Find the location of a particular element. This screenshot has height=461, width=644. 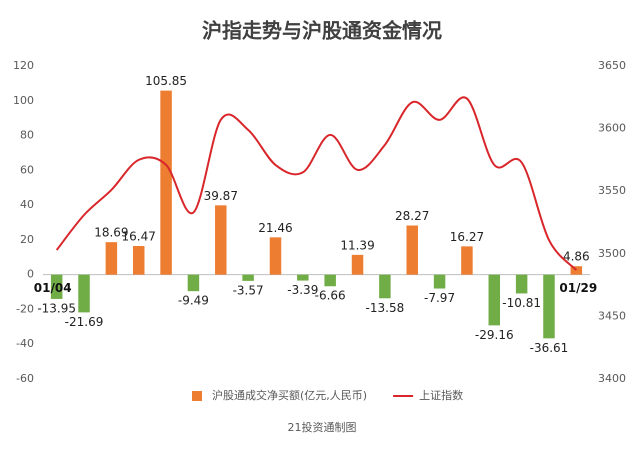

y2-tick-label: 3450 is located at coordinates (612, 315).